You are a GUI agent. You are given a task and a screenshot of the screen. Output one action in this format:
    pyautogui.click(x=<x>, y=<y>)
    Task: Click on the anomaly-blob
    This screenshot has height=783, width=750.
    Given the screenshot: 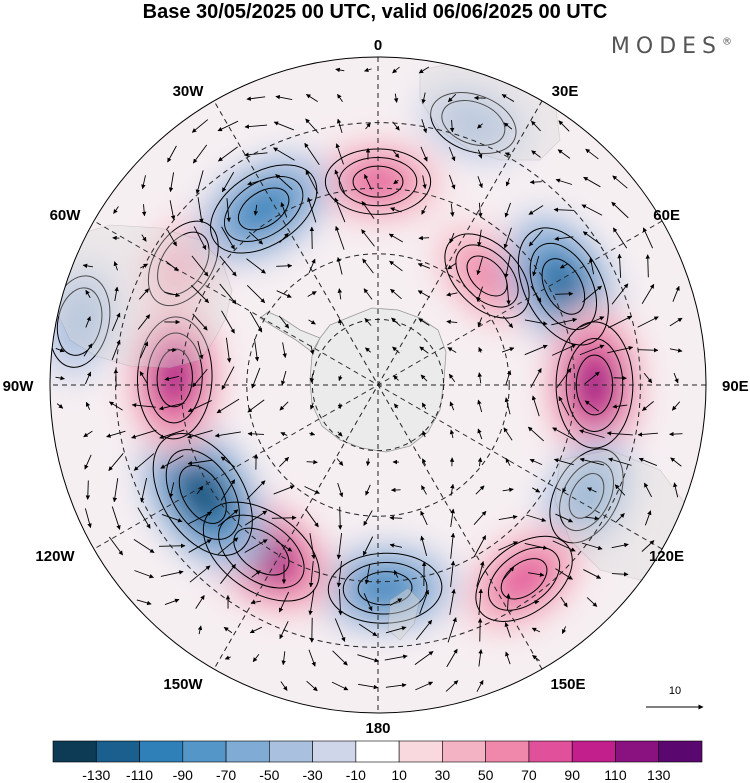 What is the action you would take?
    pyautogui.click(x=586, y=495)
    